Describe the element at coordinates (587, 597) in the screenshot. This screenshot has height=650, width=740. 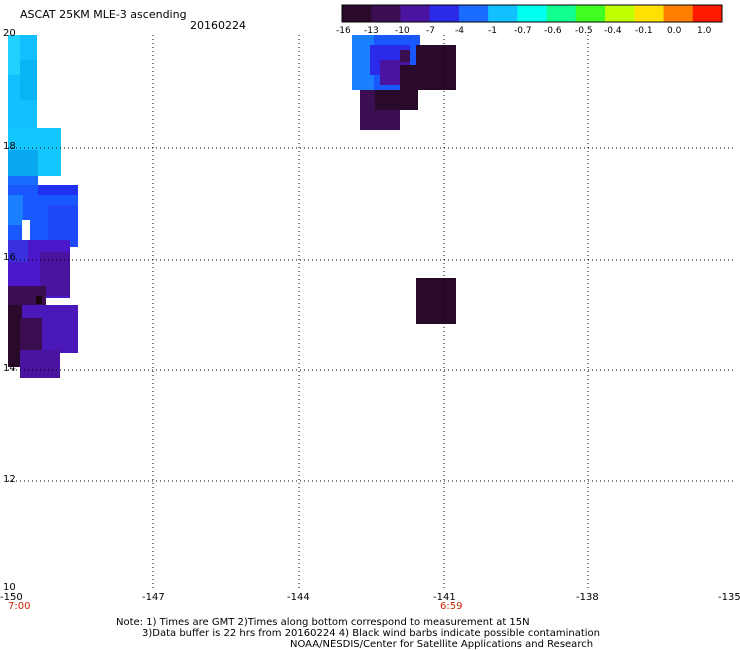
I see `lon-tick-label: -138` at that location.